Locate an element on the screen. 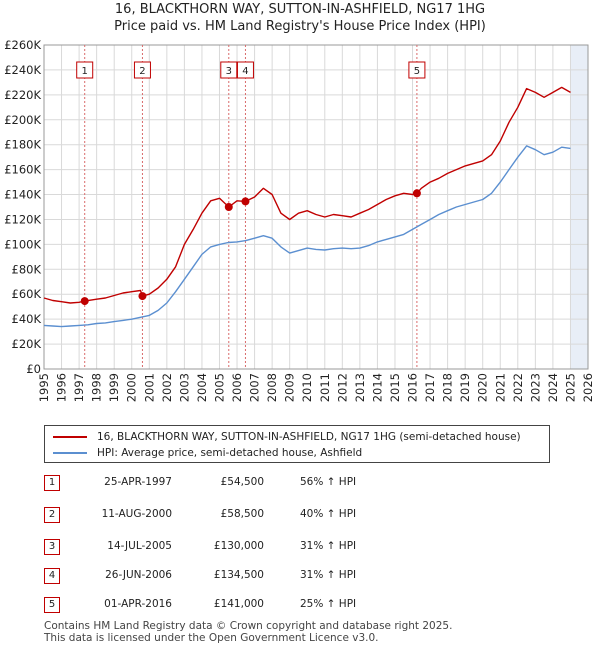 The image size is (600, 650). x-tick-label: 1998 is located at coordinates (97, 387).